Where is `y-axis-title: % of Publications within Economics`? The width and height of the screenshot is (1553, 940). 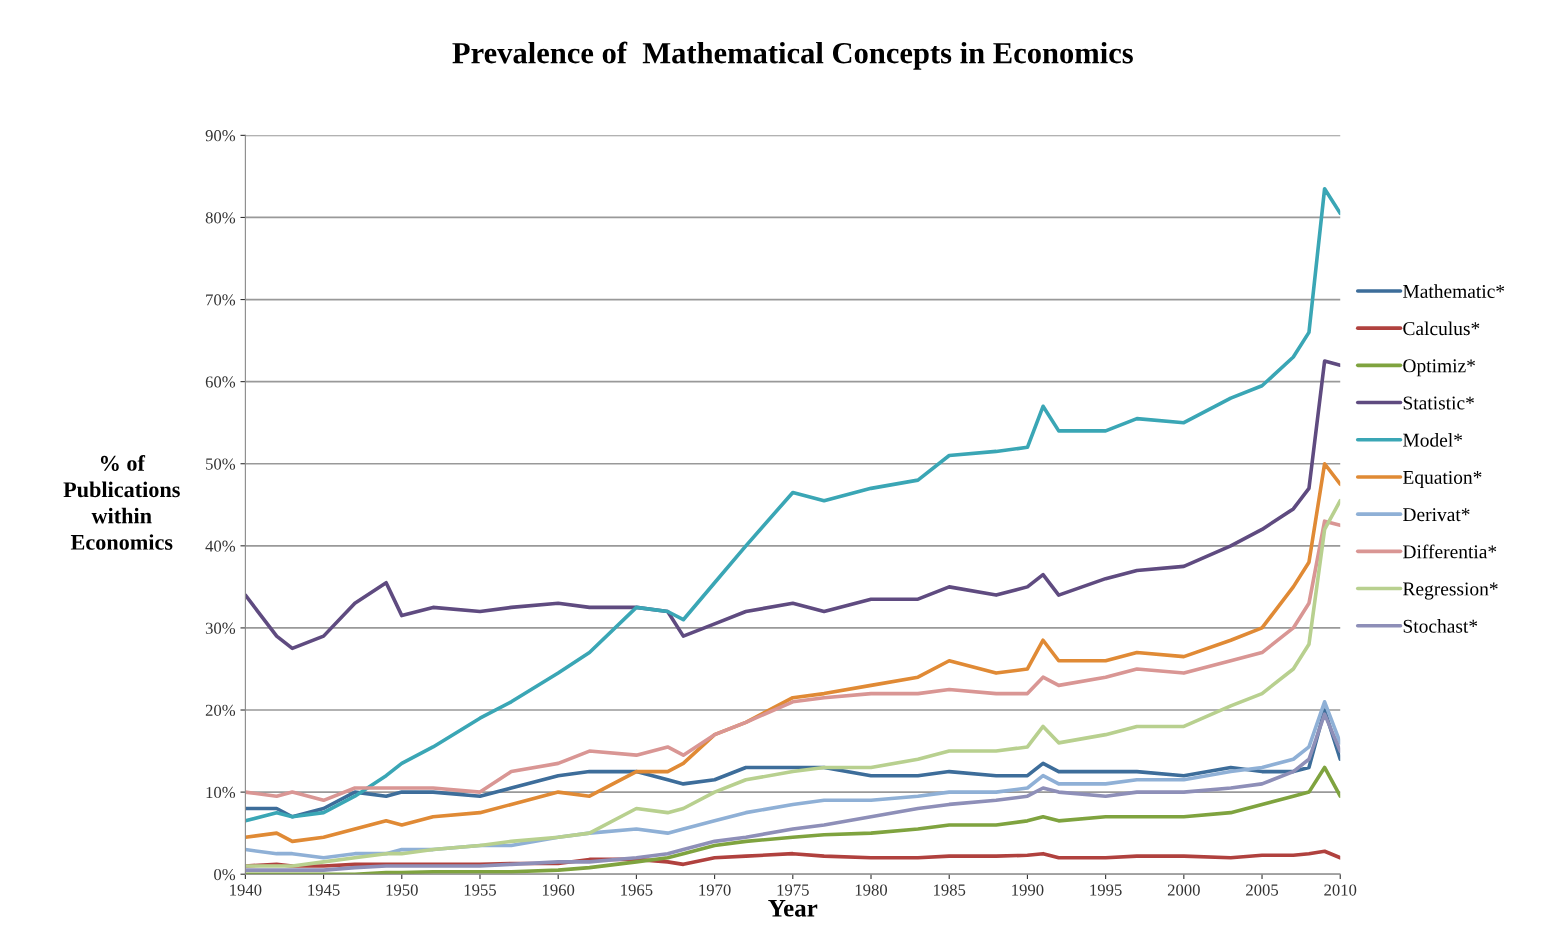
y-axis-title: % of Publications within Economics is located at coordinates (121, 502).